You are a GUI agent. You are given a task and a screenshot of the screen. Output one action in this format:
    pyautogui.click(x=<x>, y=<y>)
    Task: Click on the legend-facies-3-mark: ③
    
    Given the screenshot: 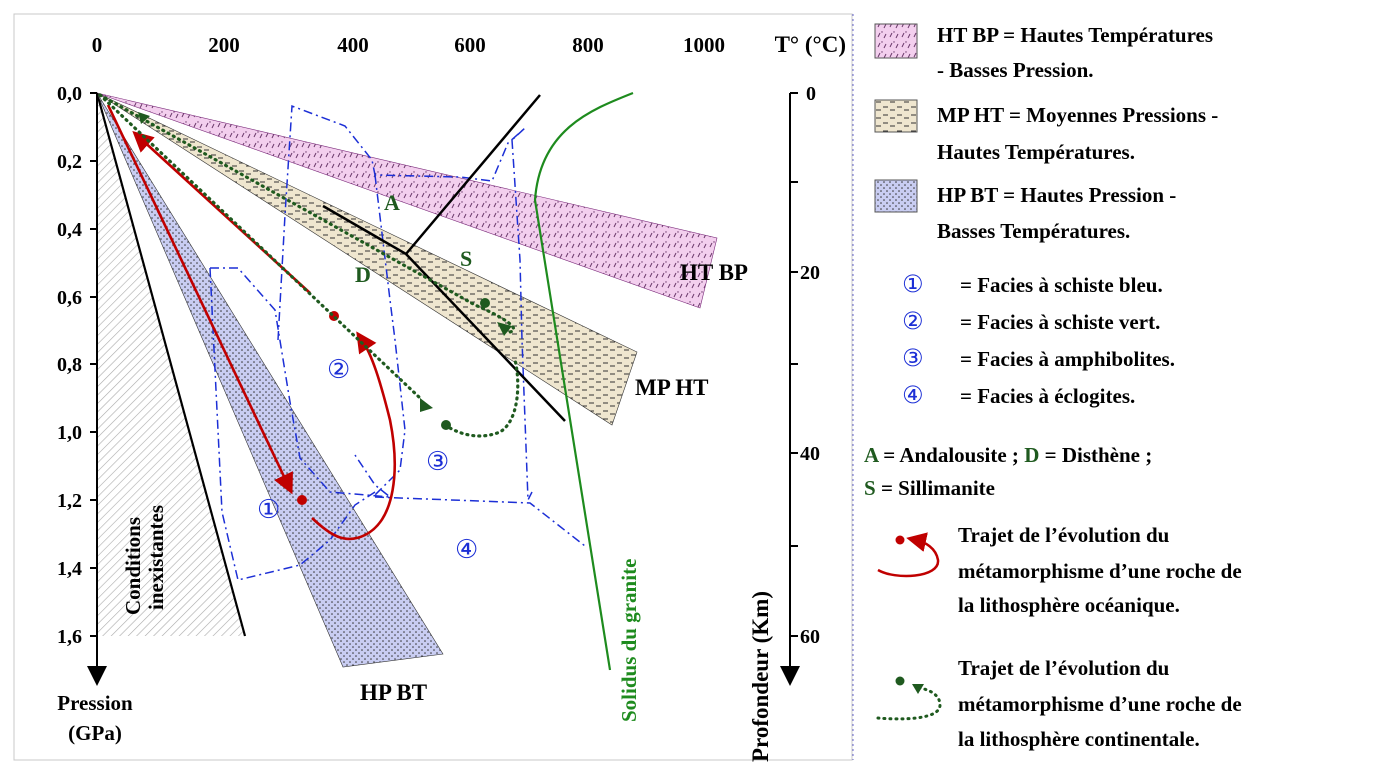 What is the action you would take?
    pyautogui.click(x=913, y=358)
    